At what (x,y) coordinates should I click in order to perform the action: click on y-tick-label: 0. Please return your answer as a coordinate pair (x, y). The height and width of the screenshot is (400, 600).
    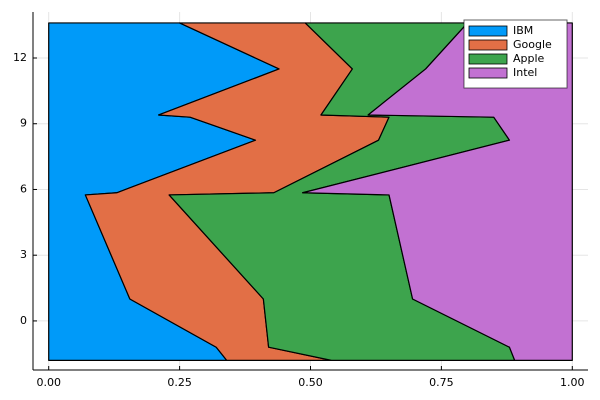
    Looking at the image, I should click on (23, 320).